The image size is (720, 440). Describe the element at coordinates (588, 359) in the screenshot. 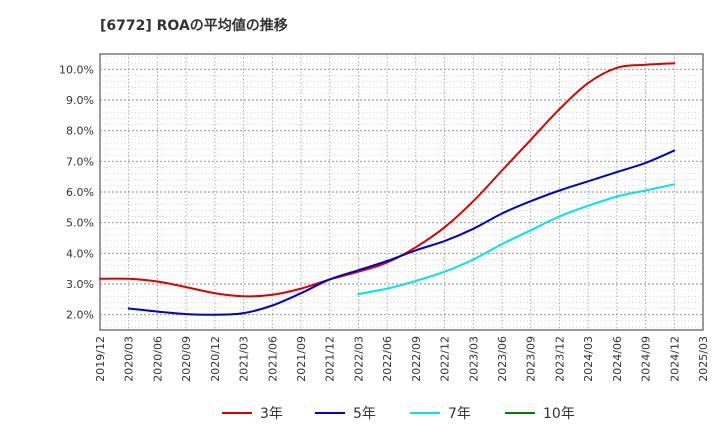

I see `x-tick-label: 2024/03` at that location.